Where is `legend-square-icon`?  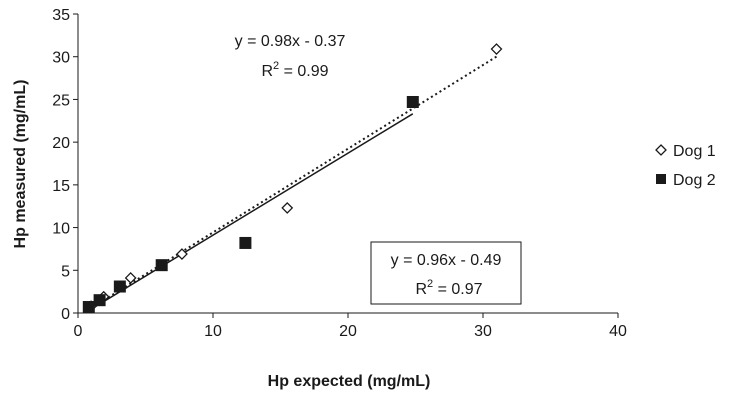 legend-square-icon is located at coordinates (661, 179).